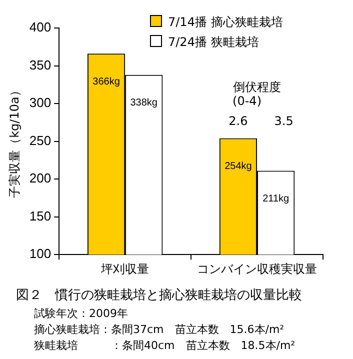 Image resolution: width=353 pixels, height=359 pixels. What do you see at coordinates (159, 295) in the screenshot?
I see `text: 図２ 慣行の狭畦栽培と摘心狭畦栽培の収量比較` at bounding box center [159, 295].